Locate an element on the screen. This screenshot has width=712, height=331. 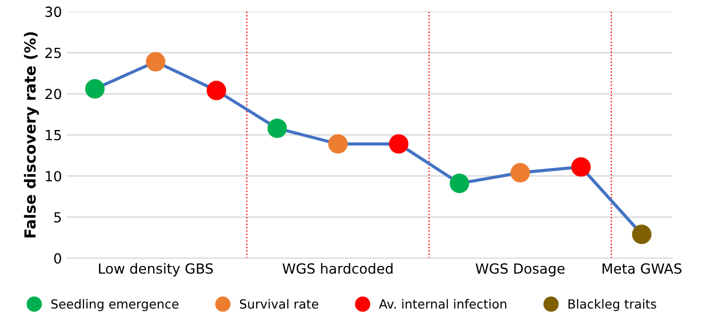
y-tick-label: 30 is located at coordinates (53, 12).